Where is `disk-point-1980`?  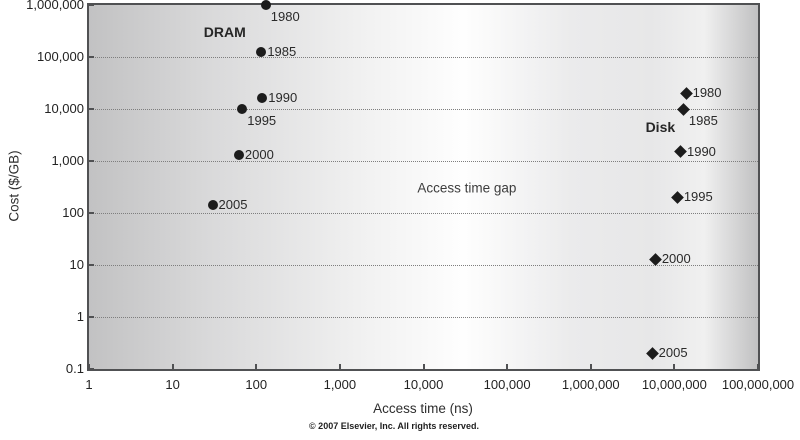
disk-point-1980 is located at coordinates (686, 93).